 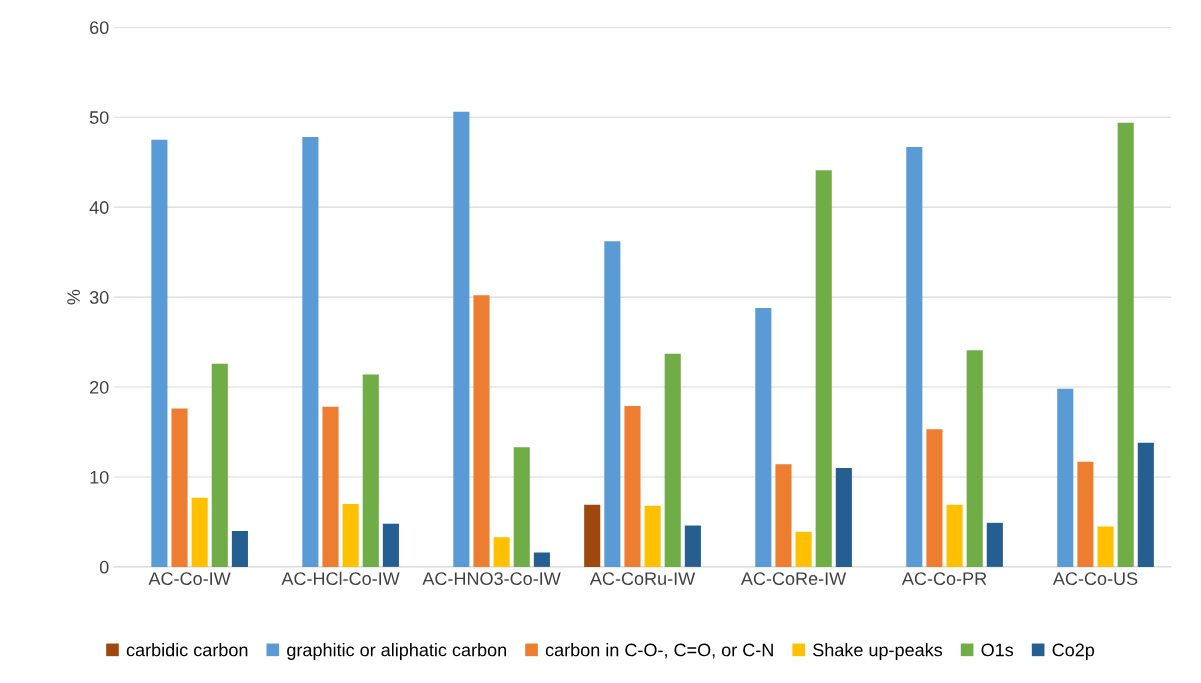 What do you see at coordinates (997, 650) in the screenshot?
I see `legend-label: O1s` at bounding box center [997, 650].